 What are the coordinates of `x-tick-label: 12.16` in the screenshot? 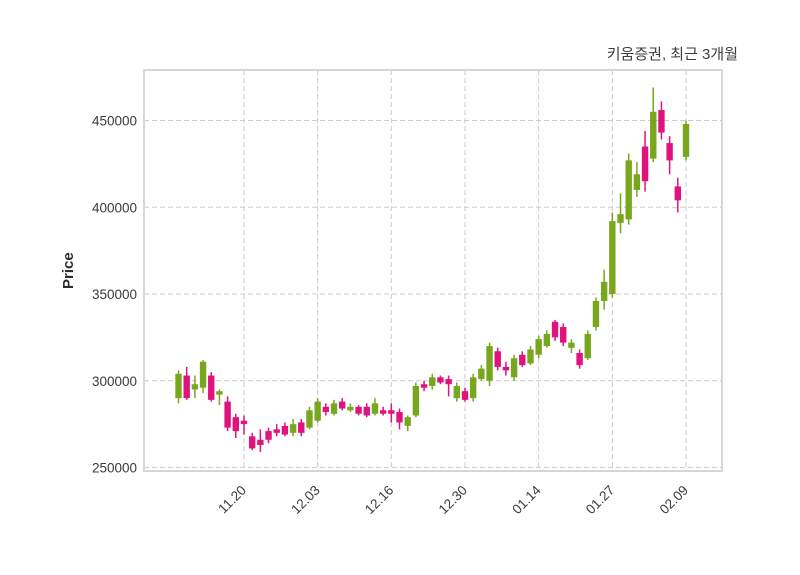 It's located at (379, 500).